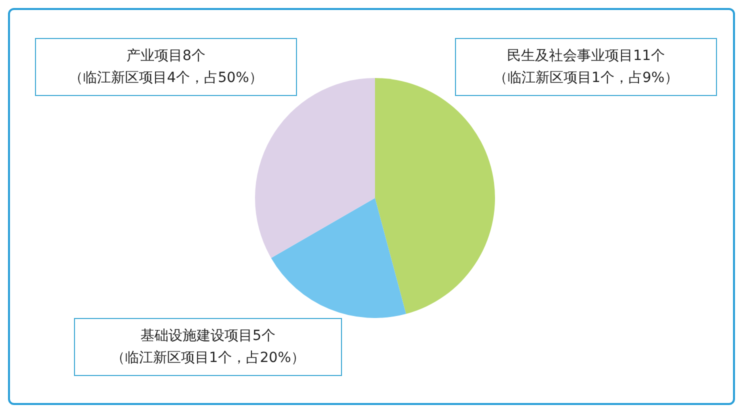 This screenshot has height=417, width=747. I want to click on slice-label: 民生及社会事业项目11个, so click(586, 56).